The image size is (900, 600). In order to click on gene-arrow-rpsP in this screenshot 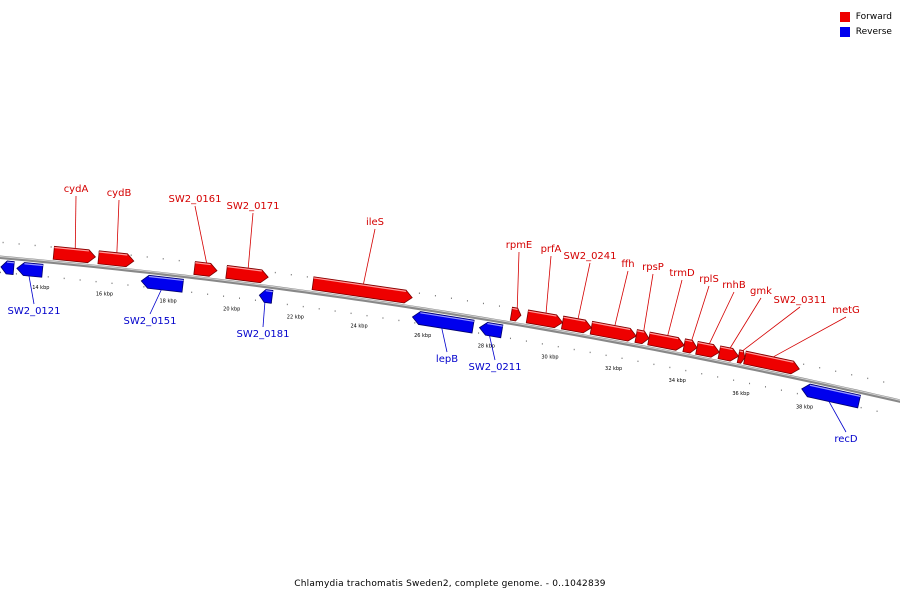, I will do `click(642, 337)`.